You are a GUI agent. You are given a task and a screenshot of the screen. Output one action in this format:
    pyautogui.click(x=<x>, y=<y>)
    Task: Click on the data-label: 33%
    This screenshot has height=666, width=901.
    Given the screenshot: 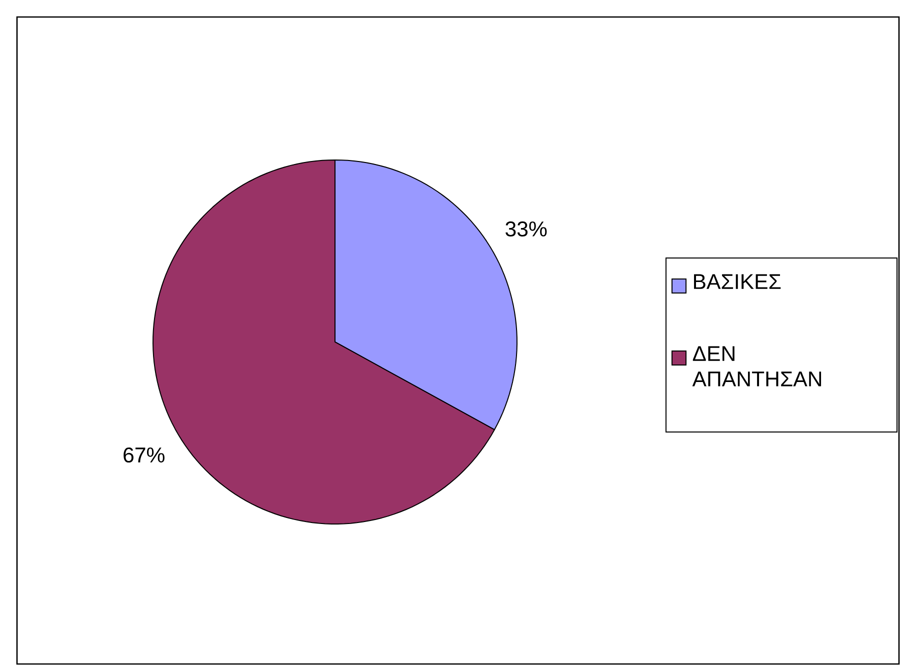 What is the action you would take?
    pyautogui.click(x=526, y=229)
    